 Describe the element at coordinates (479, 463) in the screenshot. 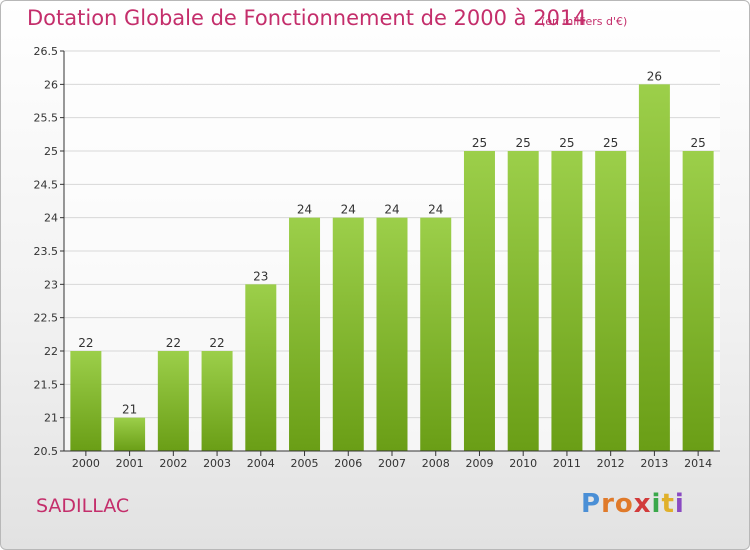

I see `x-tick-label: 2009` at that location.